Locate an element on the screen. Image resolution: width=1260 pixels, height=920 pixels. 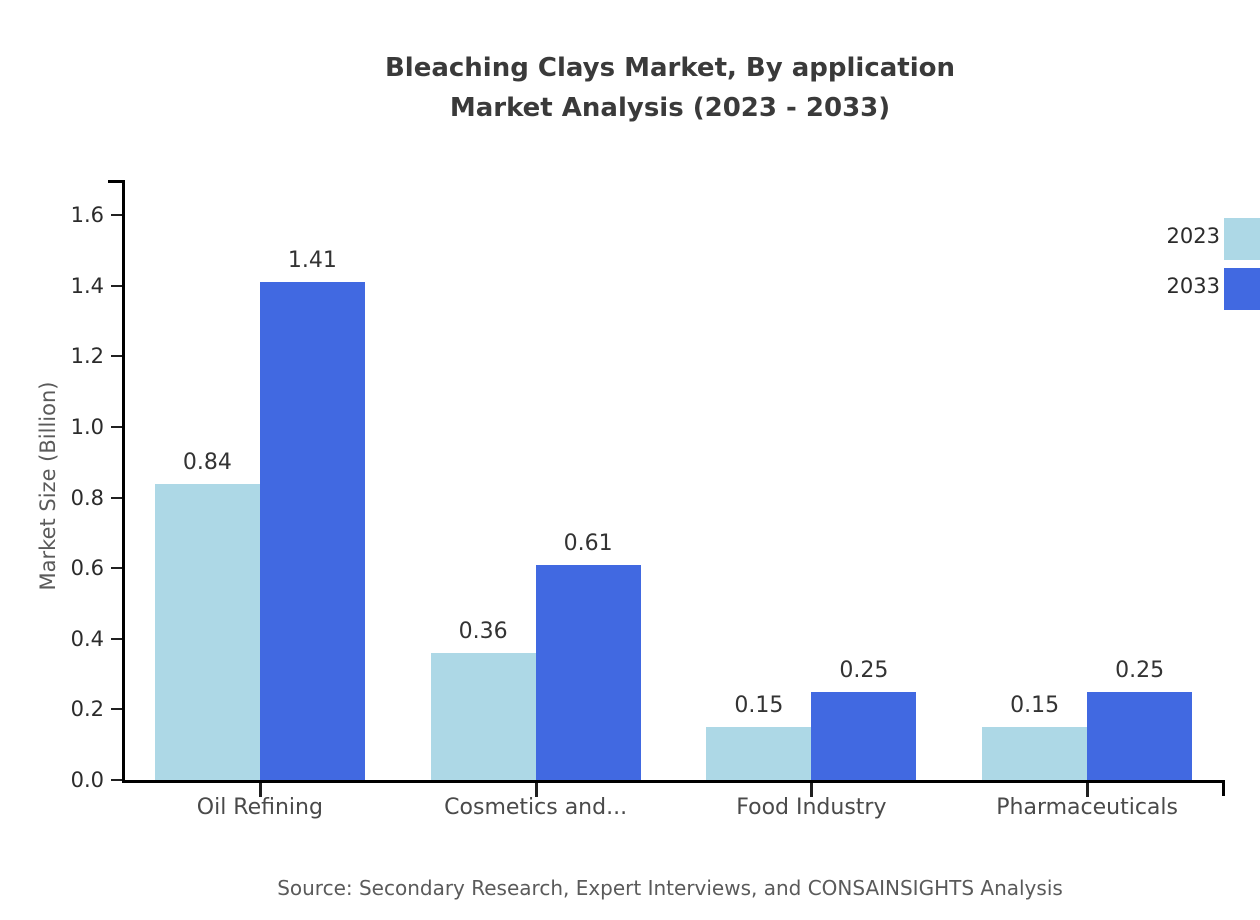
legend-item-2023: 2023 is located at coordinates (1195, 239).